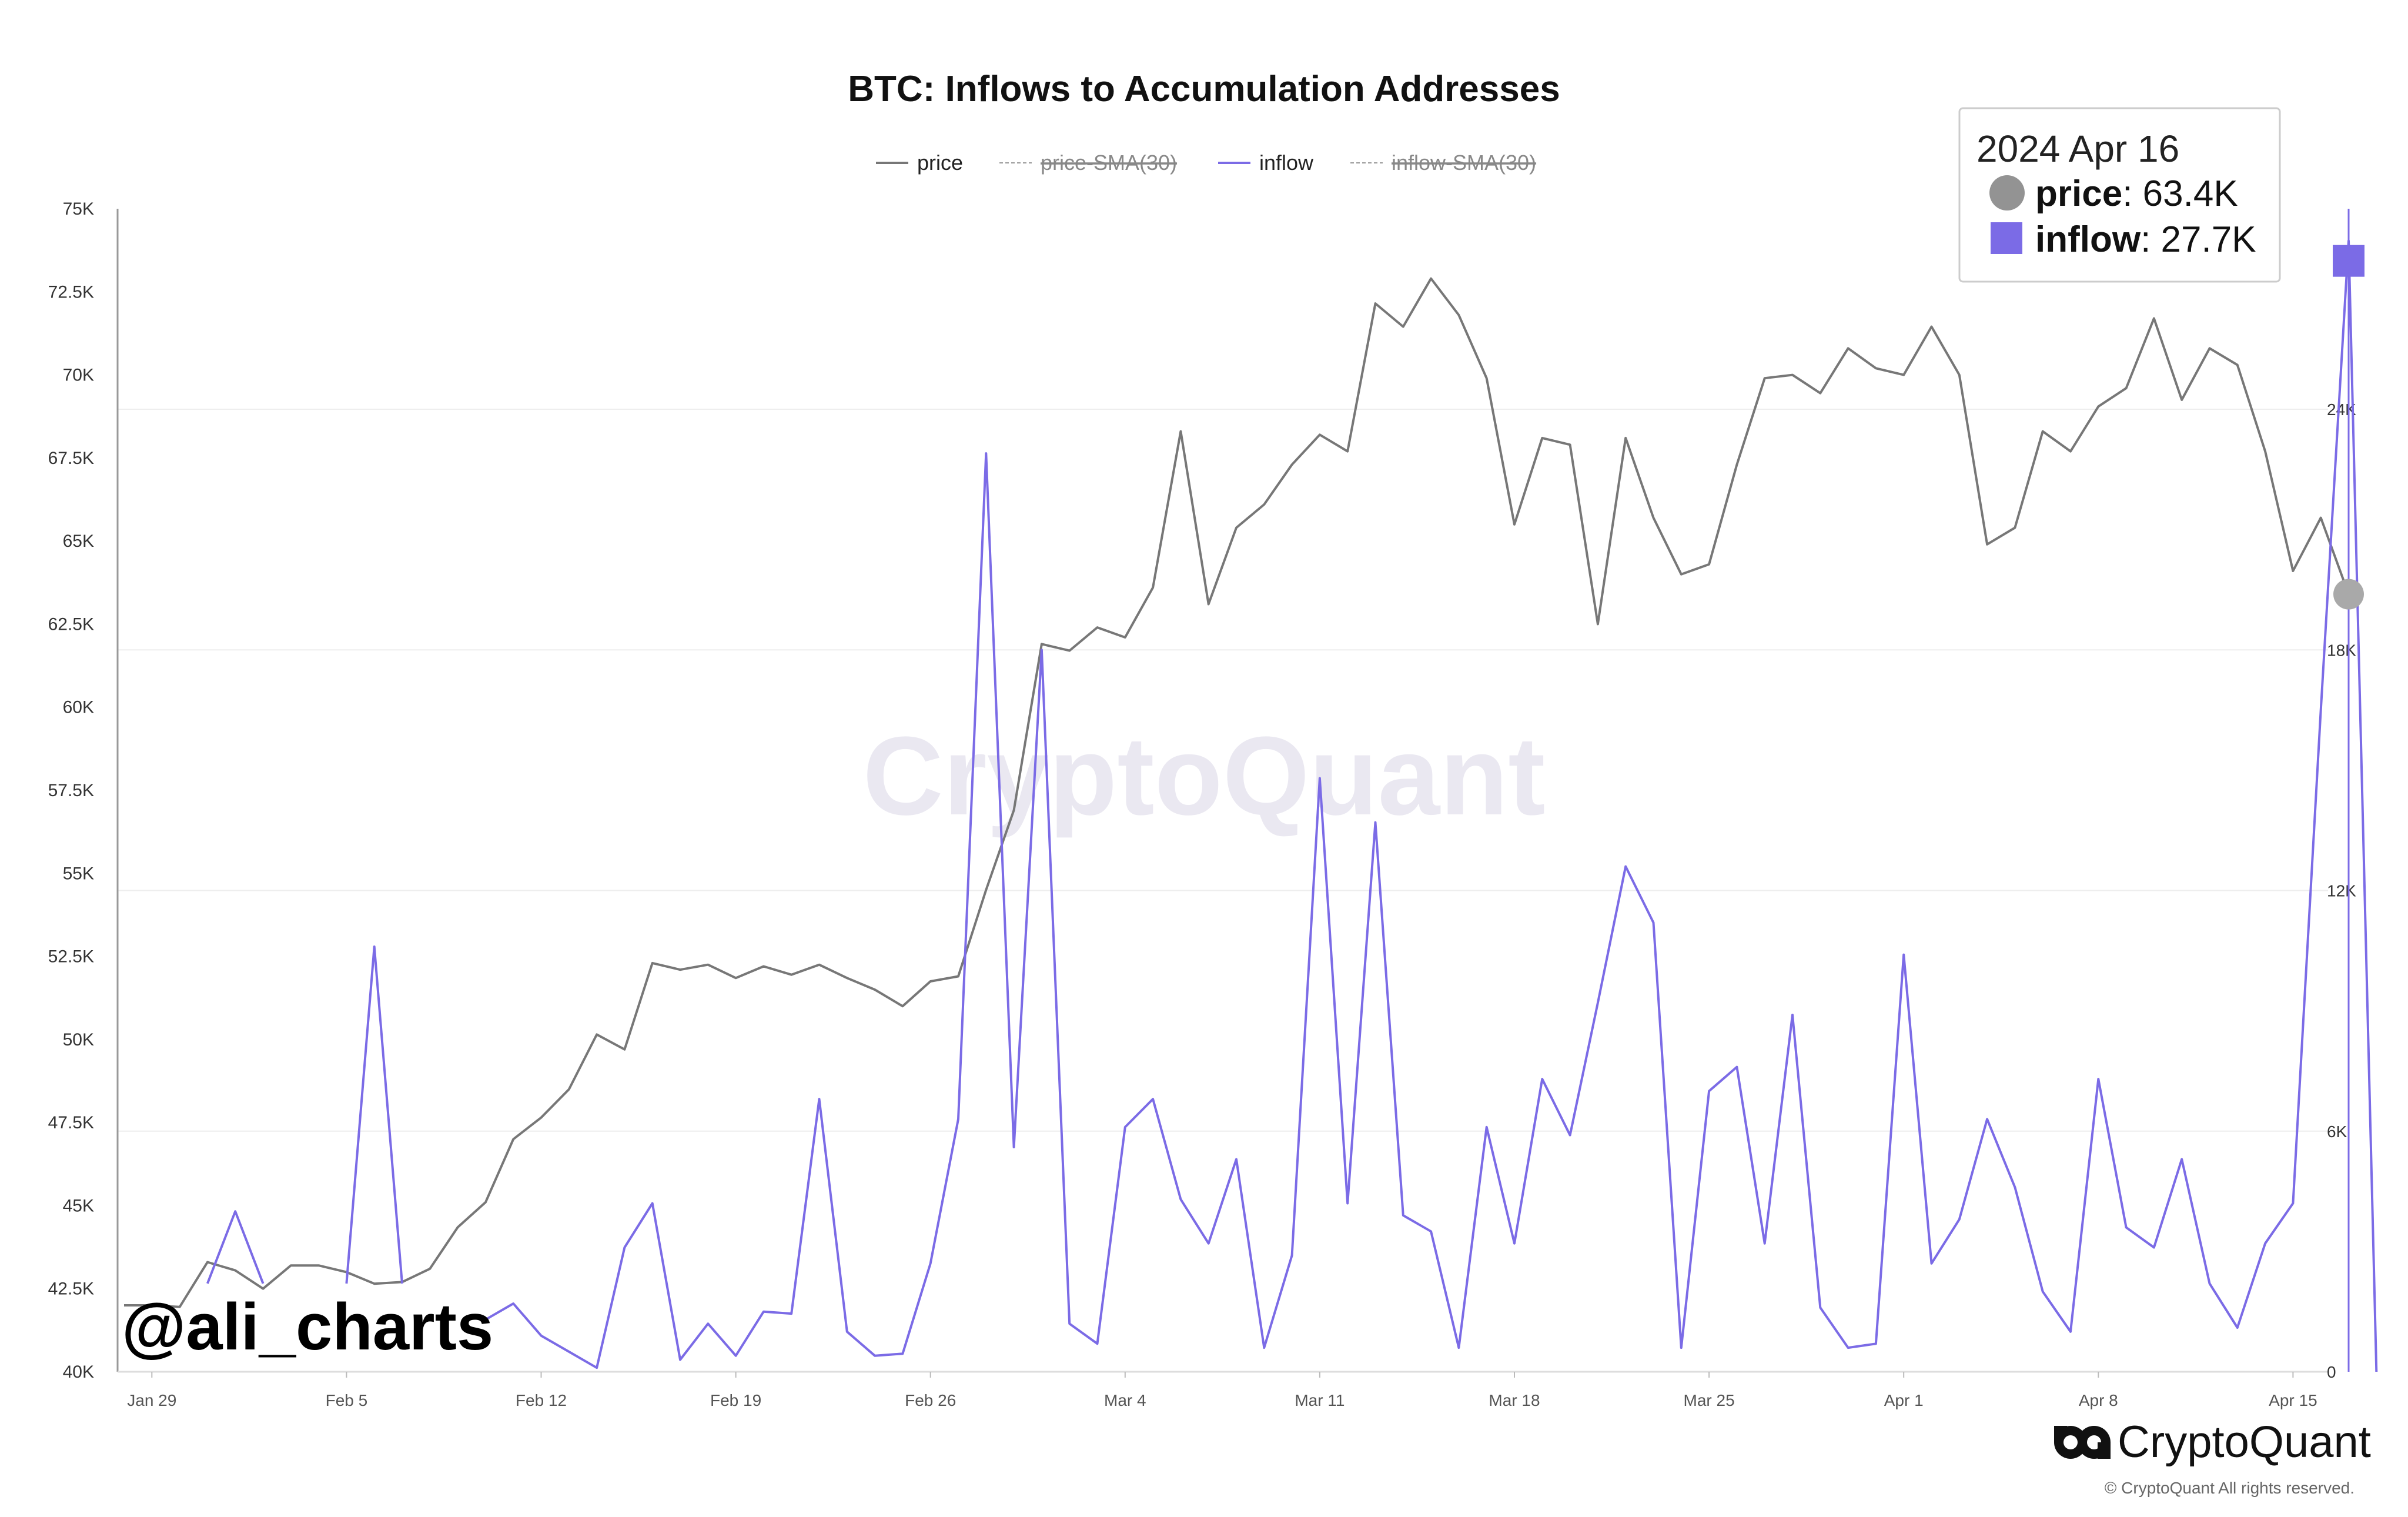  What do you see at coordinates (71, 624) in the screenshot?
I see `y-left-tick-label: 62.5K` at bounding box center [71, 624].